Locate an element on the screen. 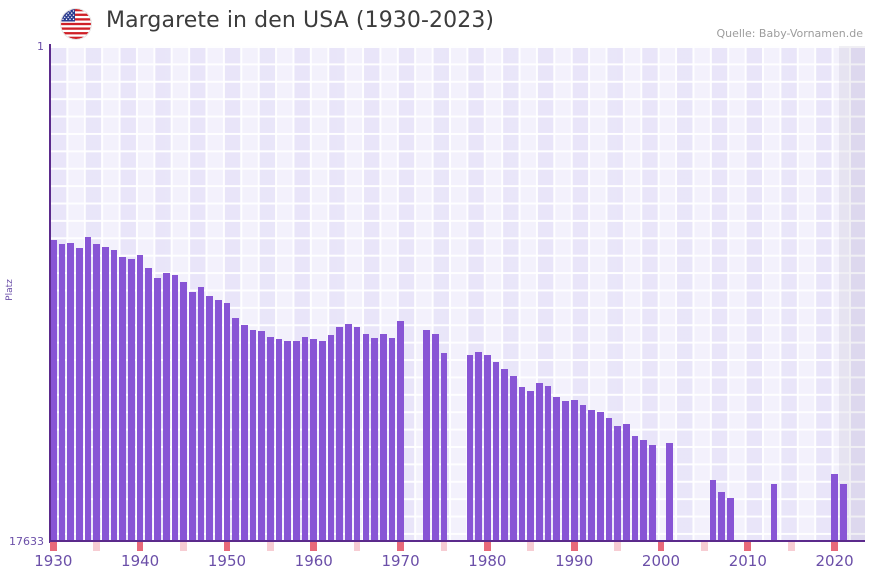 The image size is (873, 587). bar-1964 is located at coordinates (348, 432).